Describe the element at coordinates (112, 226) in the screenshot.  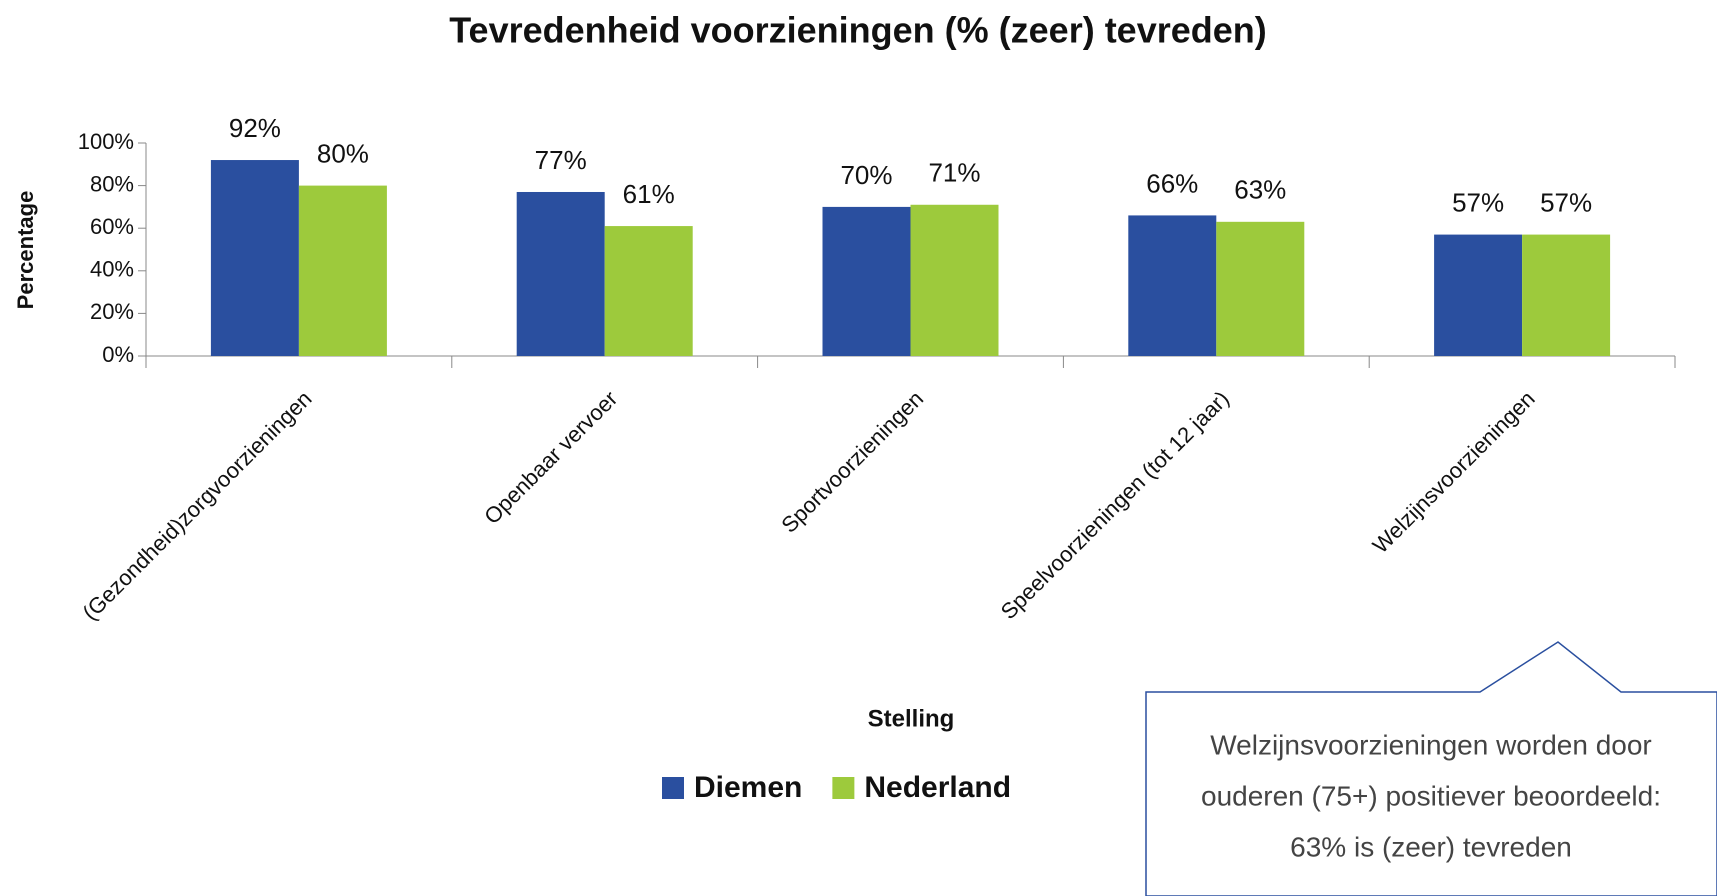
I see `y-tick-label: 60%` at that location.